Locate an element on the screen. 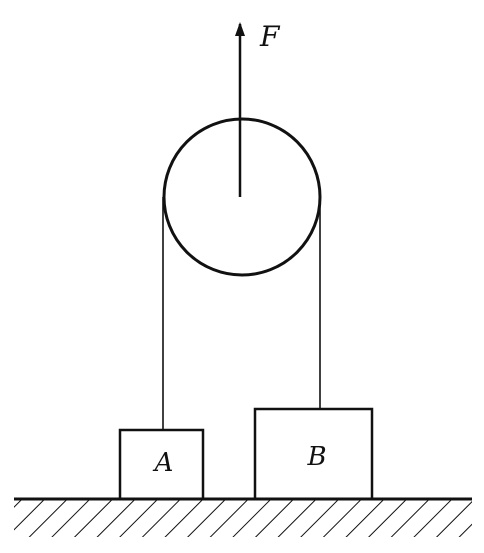 The height and width of the screenshot is (553, 484). block-a-label-bg is located at coordinates (164, 463).